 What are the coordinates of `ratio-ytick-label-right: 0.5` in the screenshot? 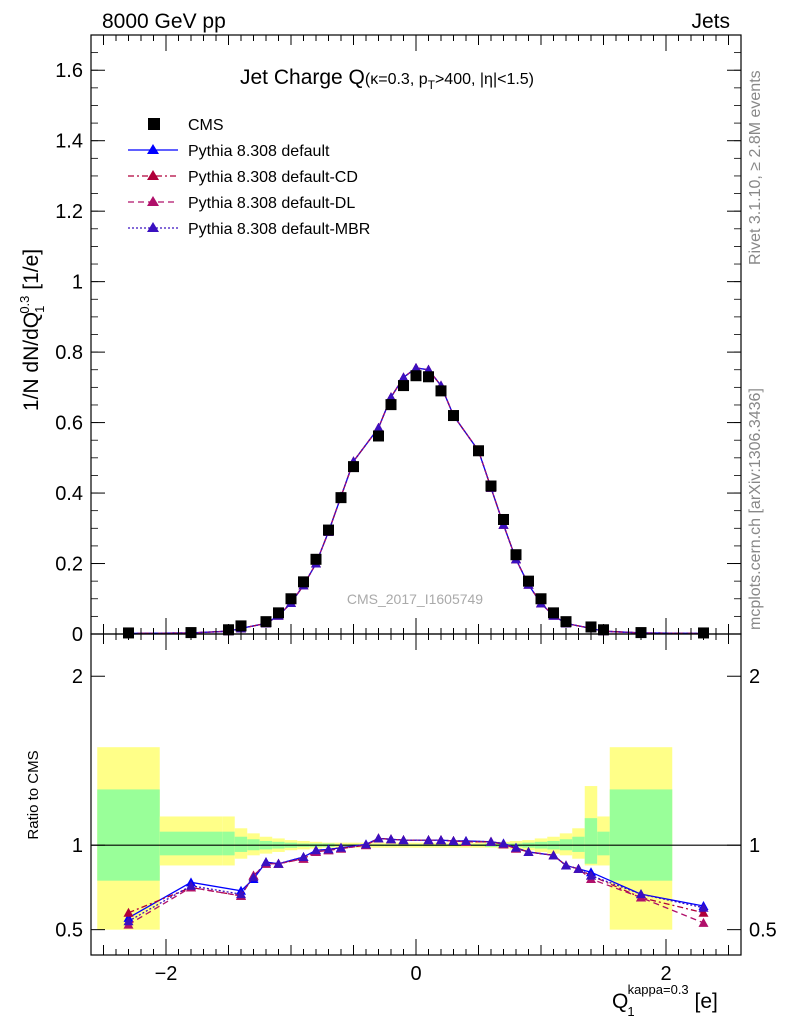 It's located at (763, 931).